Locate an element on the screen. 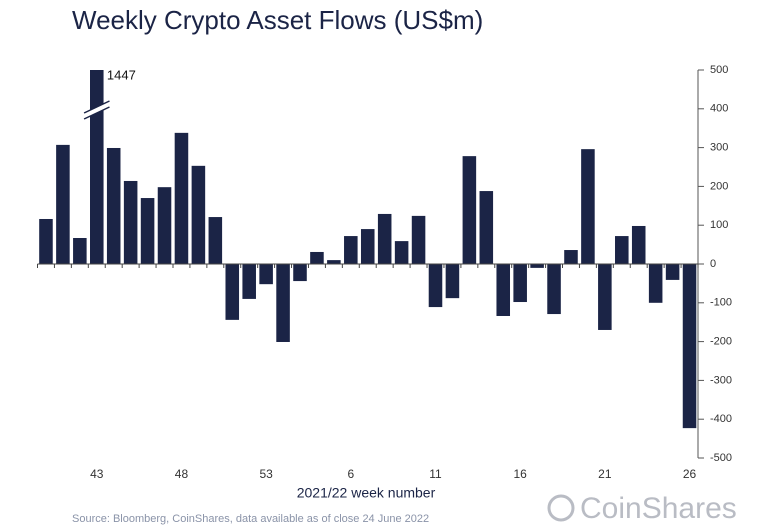 The image size is (763, 532). y-tick-label: -500 is located at coordinates (721, 458).